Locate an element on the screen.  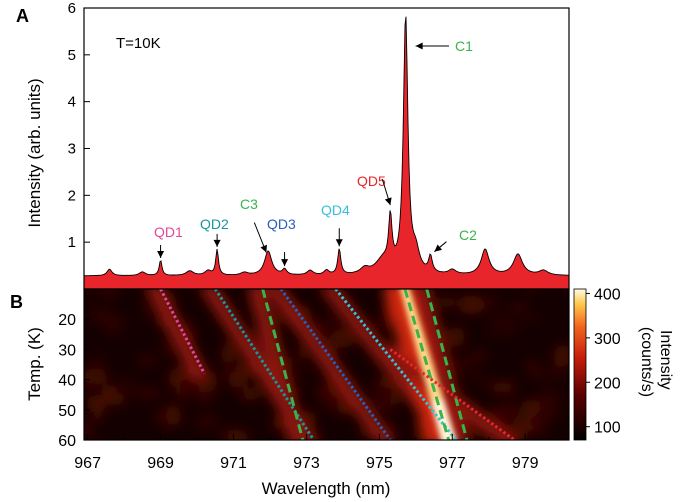
heatmap-ridge is located at coordinates (198, 373).